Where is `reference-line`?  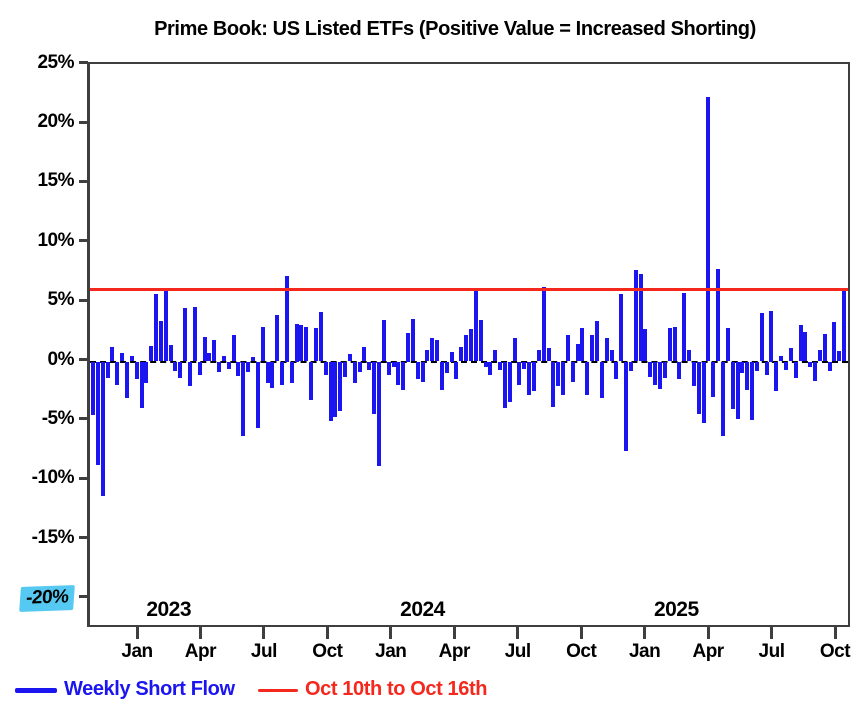 reference-line is located at coordinates (469, 289).